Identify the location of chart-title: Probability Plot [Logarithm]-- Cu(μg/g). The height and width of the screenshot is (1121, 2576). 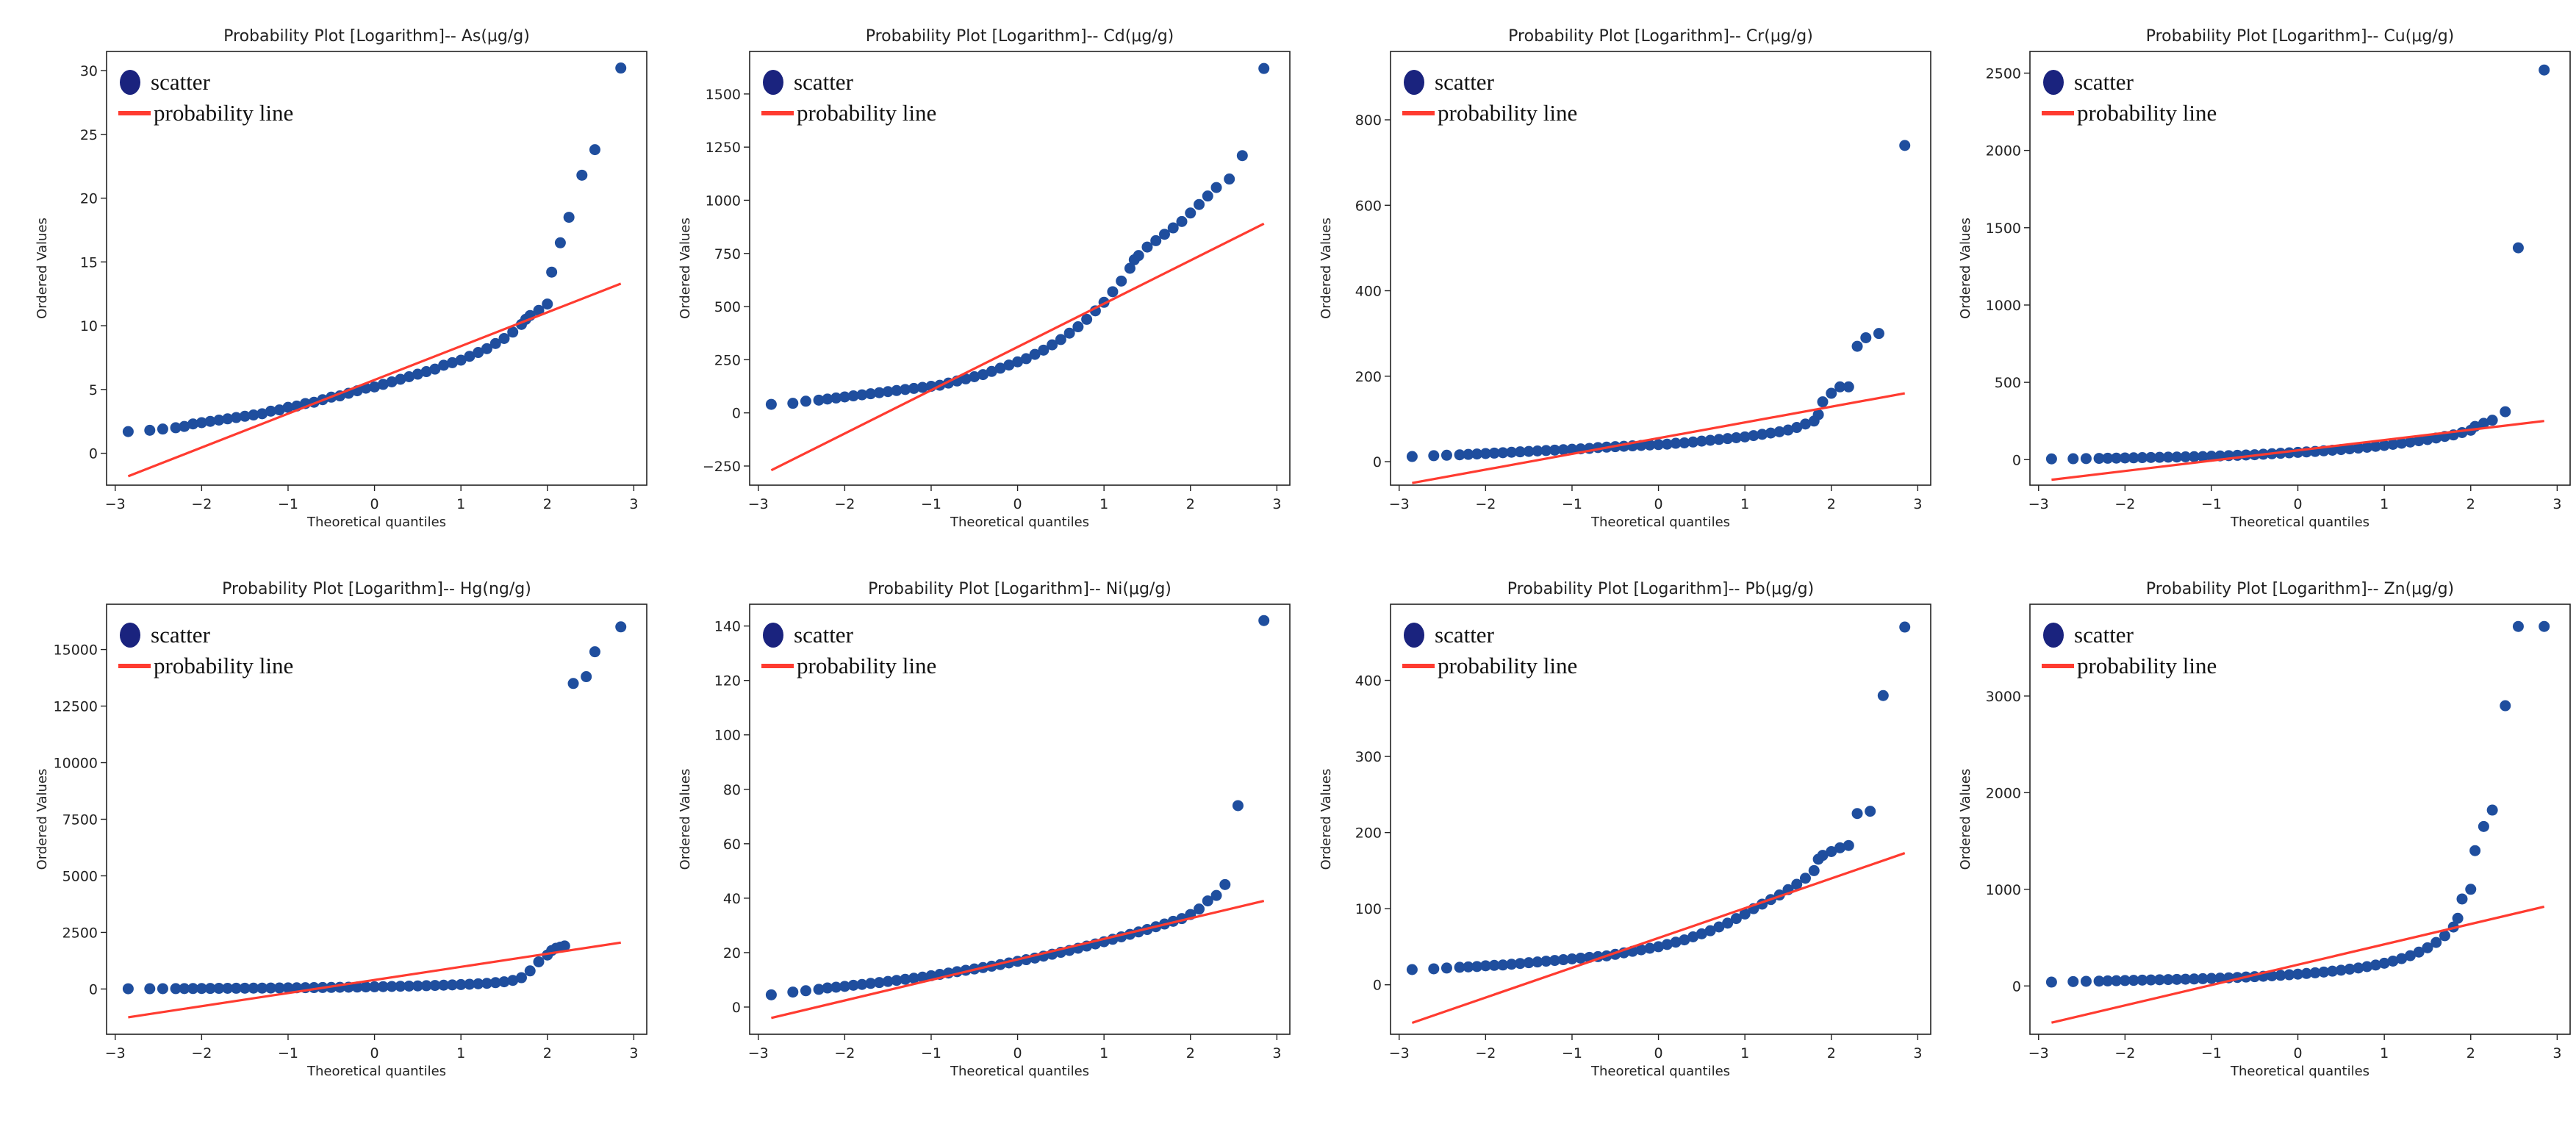
(2300, 36).